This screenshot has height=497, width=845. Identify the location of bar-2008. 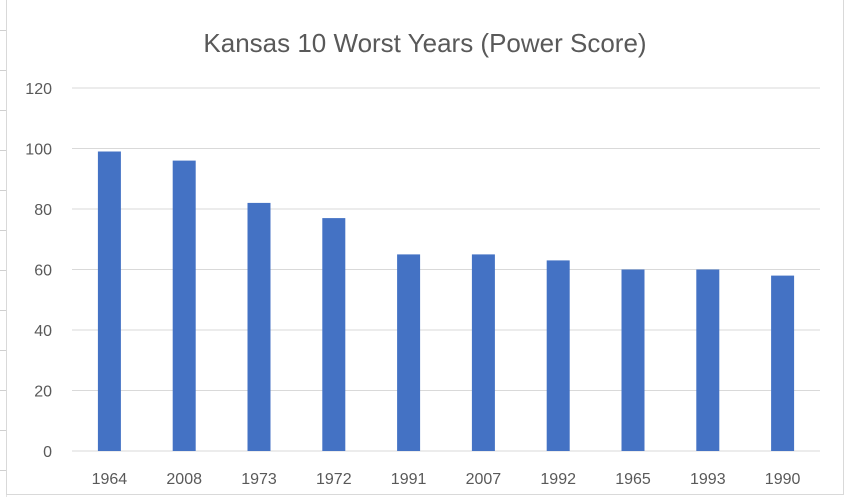
(184, 305).